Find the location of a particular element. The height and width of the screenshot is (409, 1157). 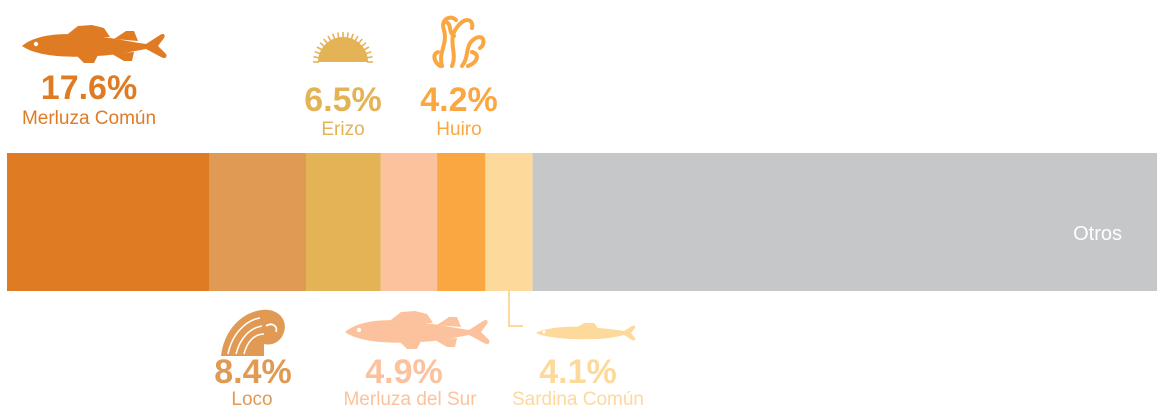

bar-segment-merluza-del-sur is located at coordinates (409, 222).